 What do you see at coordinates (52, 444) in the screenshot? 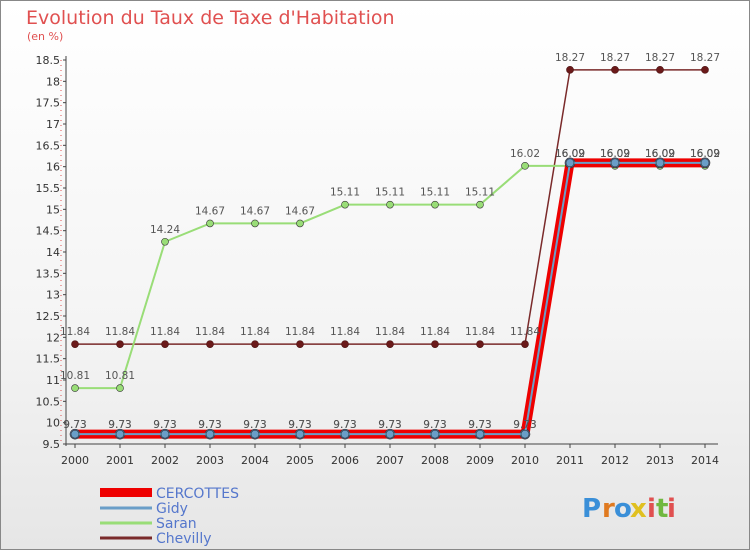
I see `y-tick-label: 9.5` at bounding box center [52, 444].